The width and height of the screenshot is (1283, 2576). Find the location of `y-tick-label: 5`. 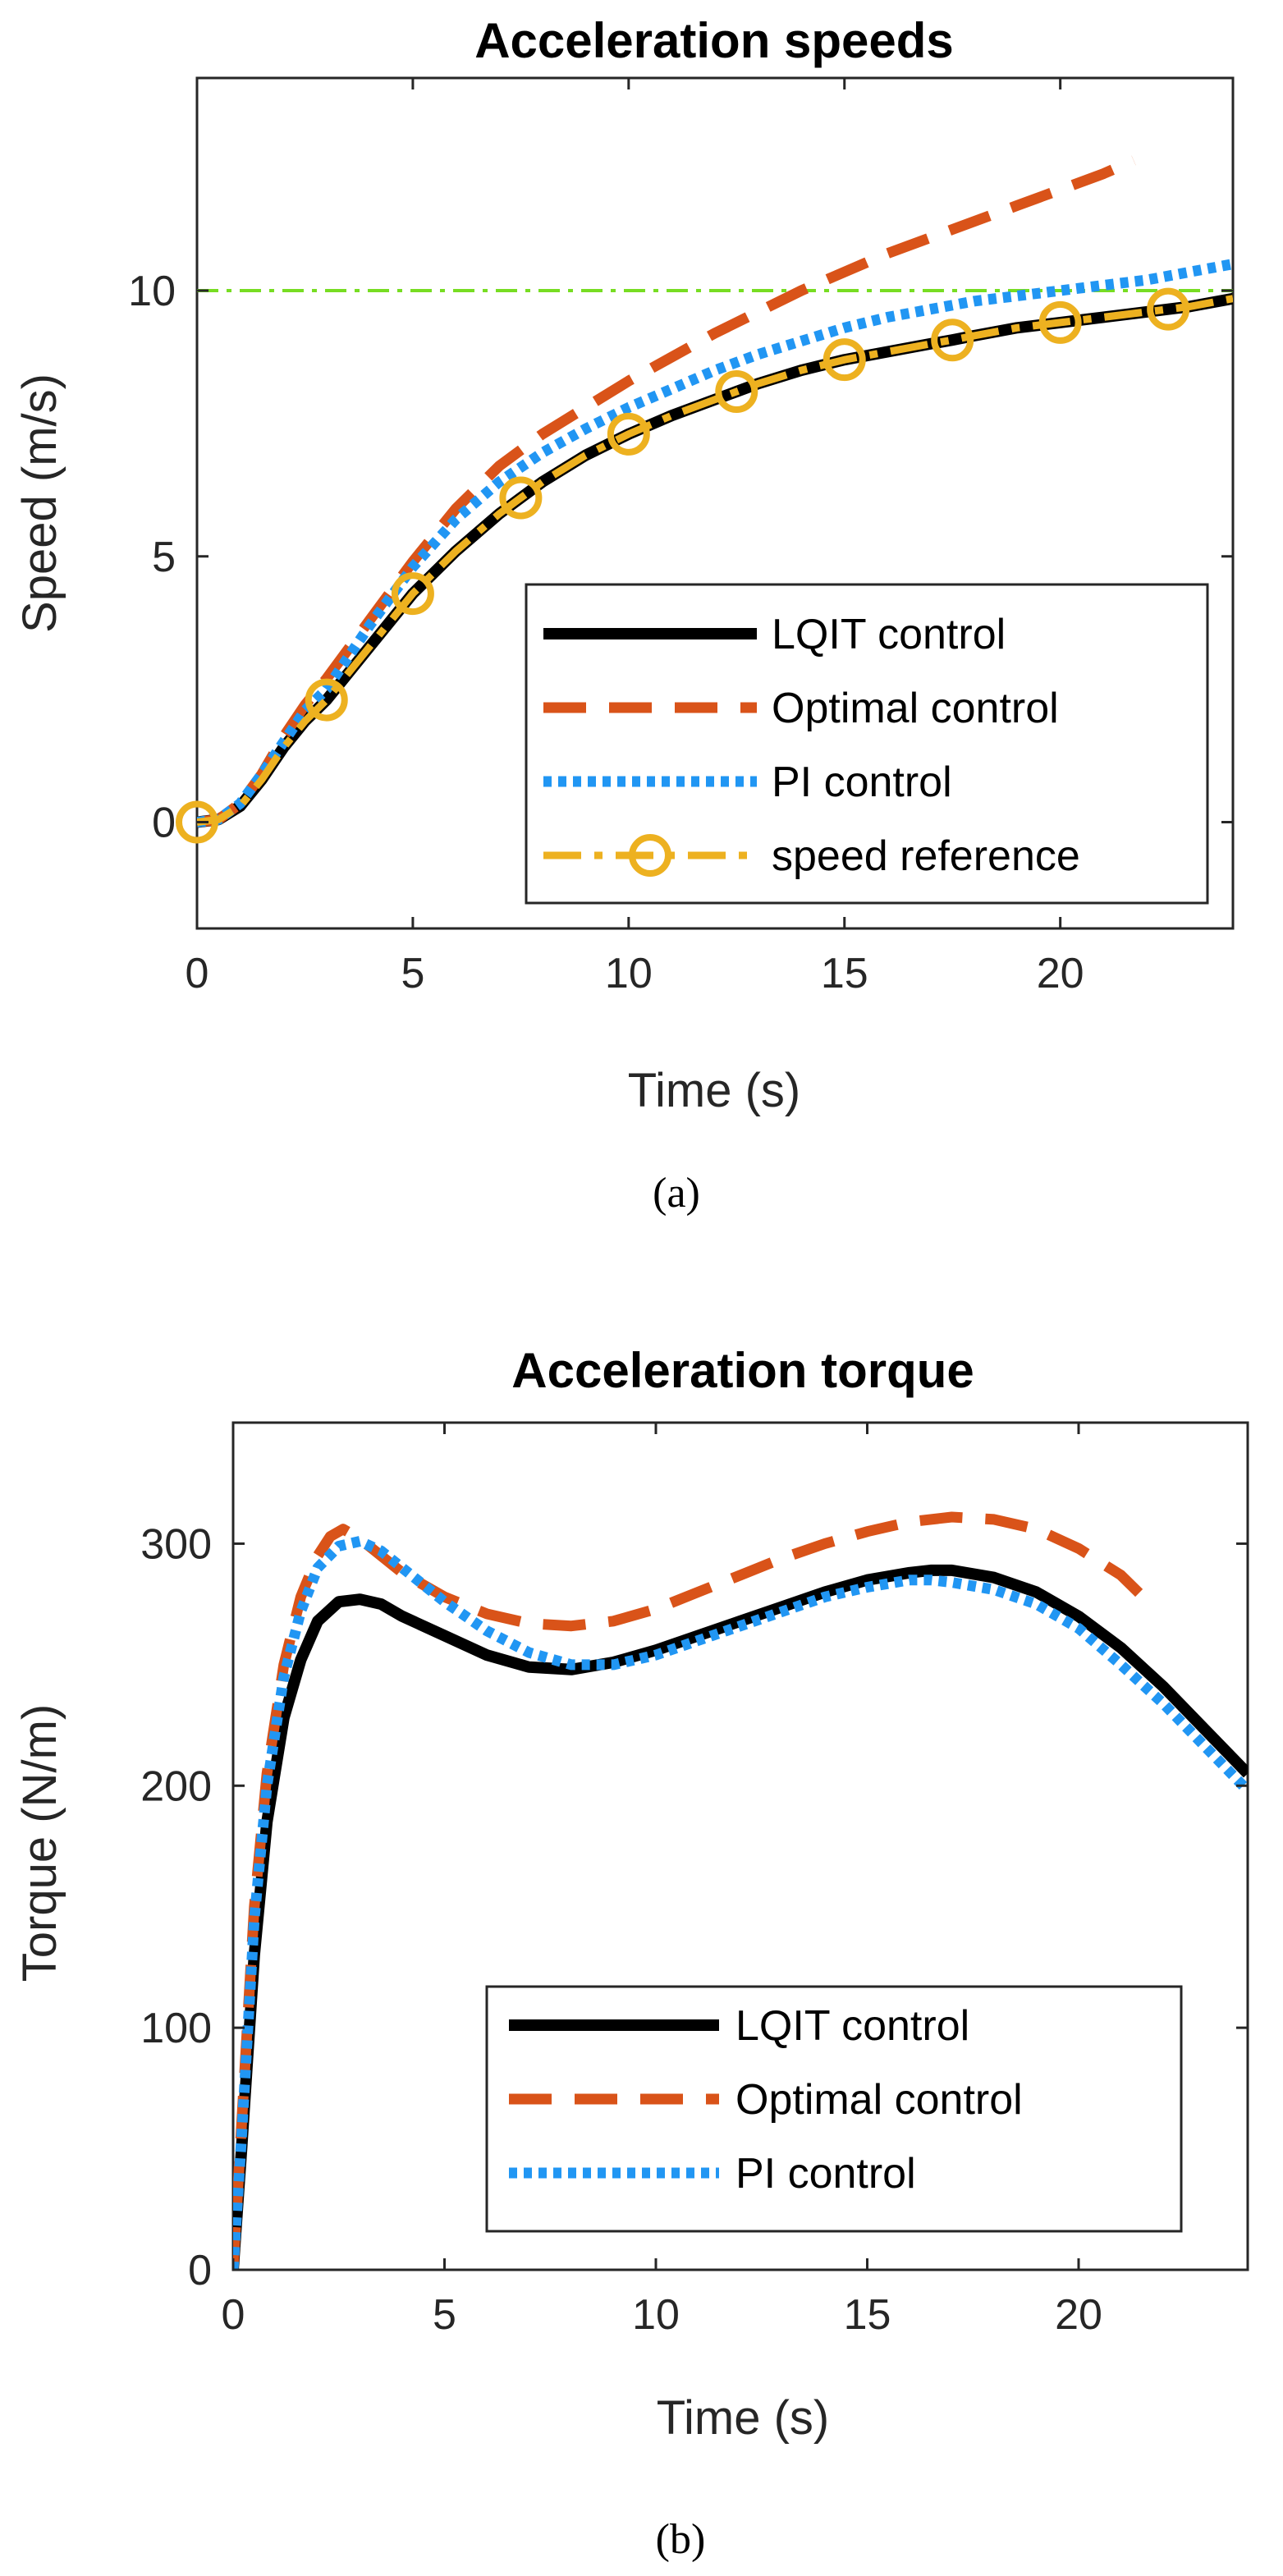

y-tick-label: 5 is located at coordinates (164, 558).